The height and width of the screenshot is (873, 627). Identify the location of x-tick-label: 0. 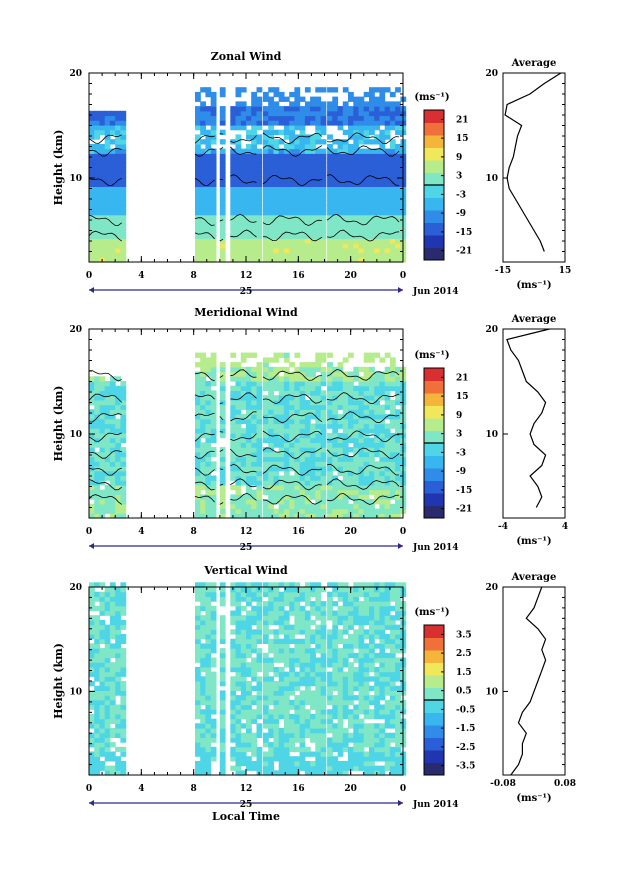
(89, 532).